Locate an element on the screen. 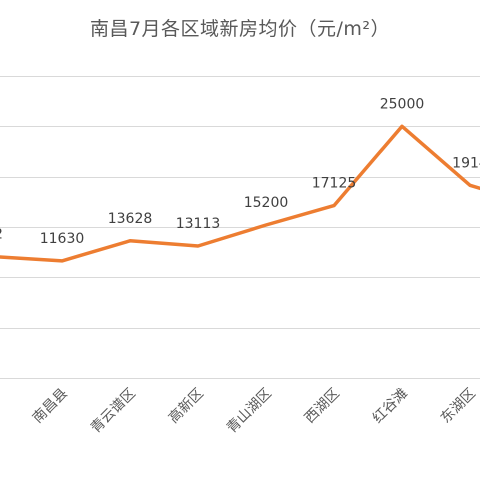 This screenshot has height=480, width=480. data-label: 62 is located at coordinates (1, 235).